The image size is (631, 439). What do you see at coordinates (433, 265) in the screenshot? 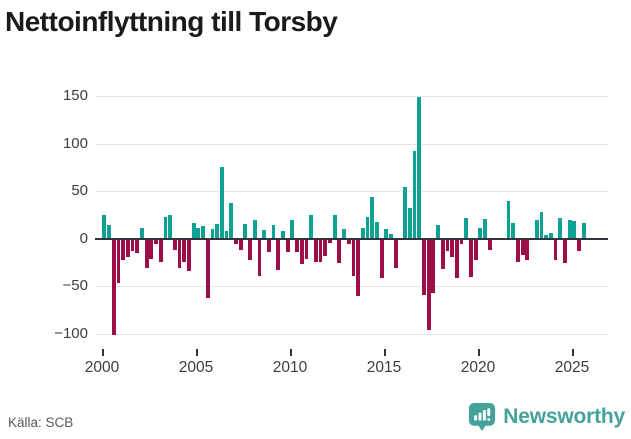
I see `bar-2017Q3` at bounding box center [433, 265].